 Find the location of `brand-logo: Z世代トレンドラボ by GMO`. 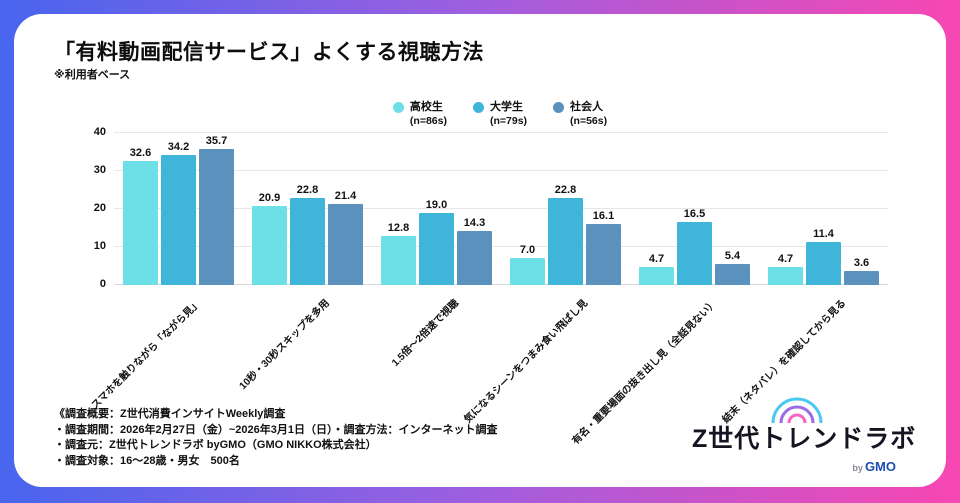

brand-logo: Z世代トレンドラボ by GMO is located at coordinates (804, 435).